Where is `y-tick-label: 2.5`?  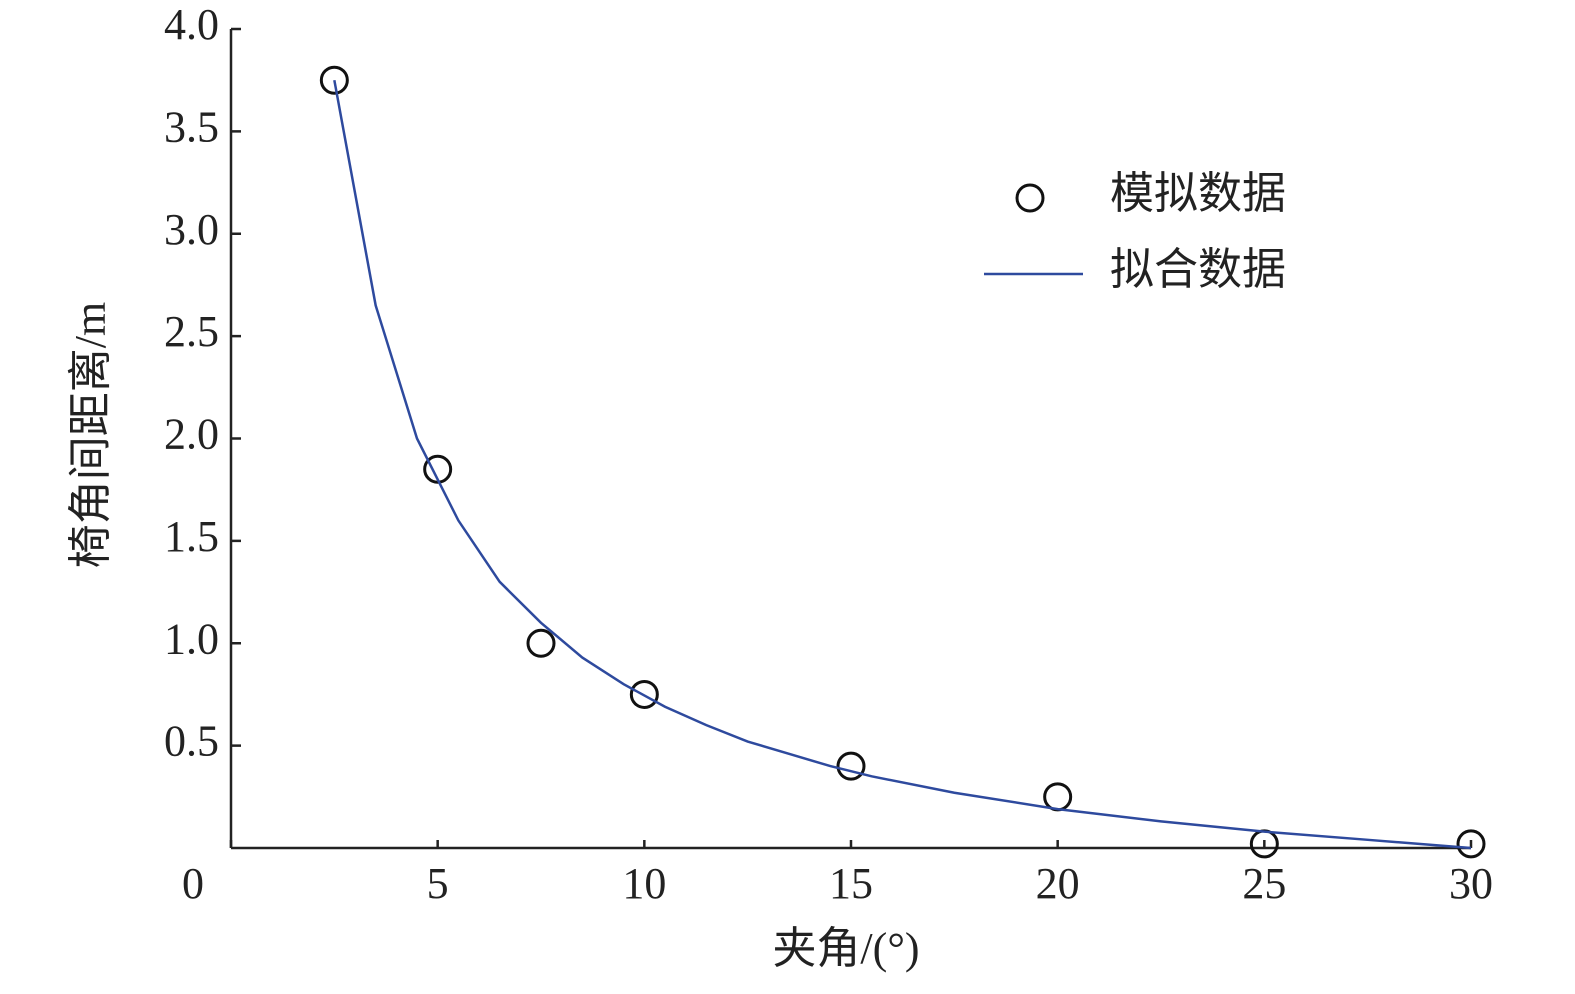
y-tick-label: 2.5 is located at coordinates (191, 331).